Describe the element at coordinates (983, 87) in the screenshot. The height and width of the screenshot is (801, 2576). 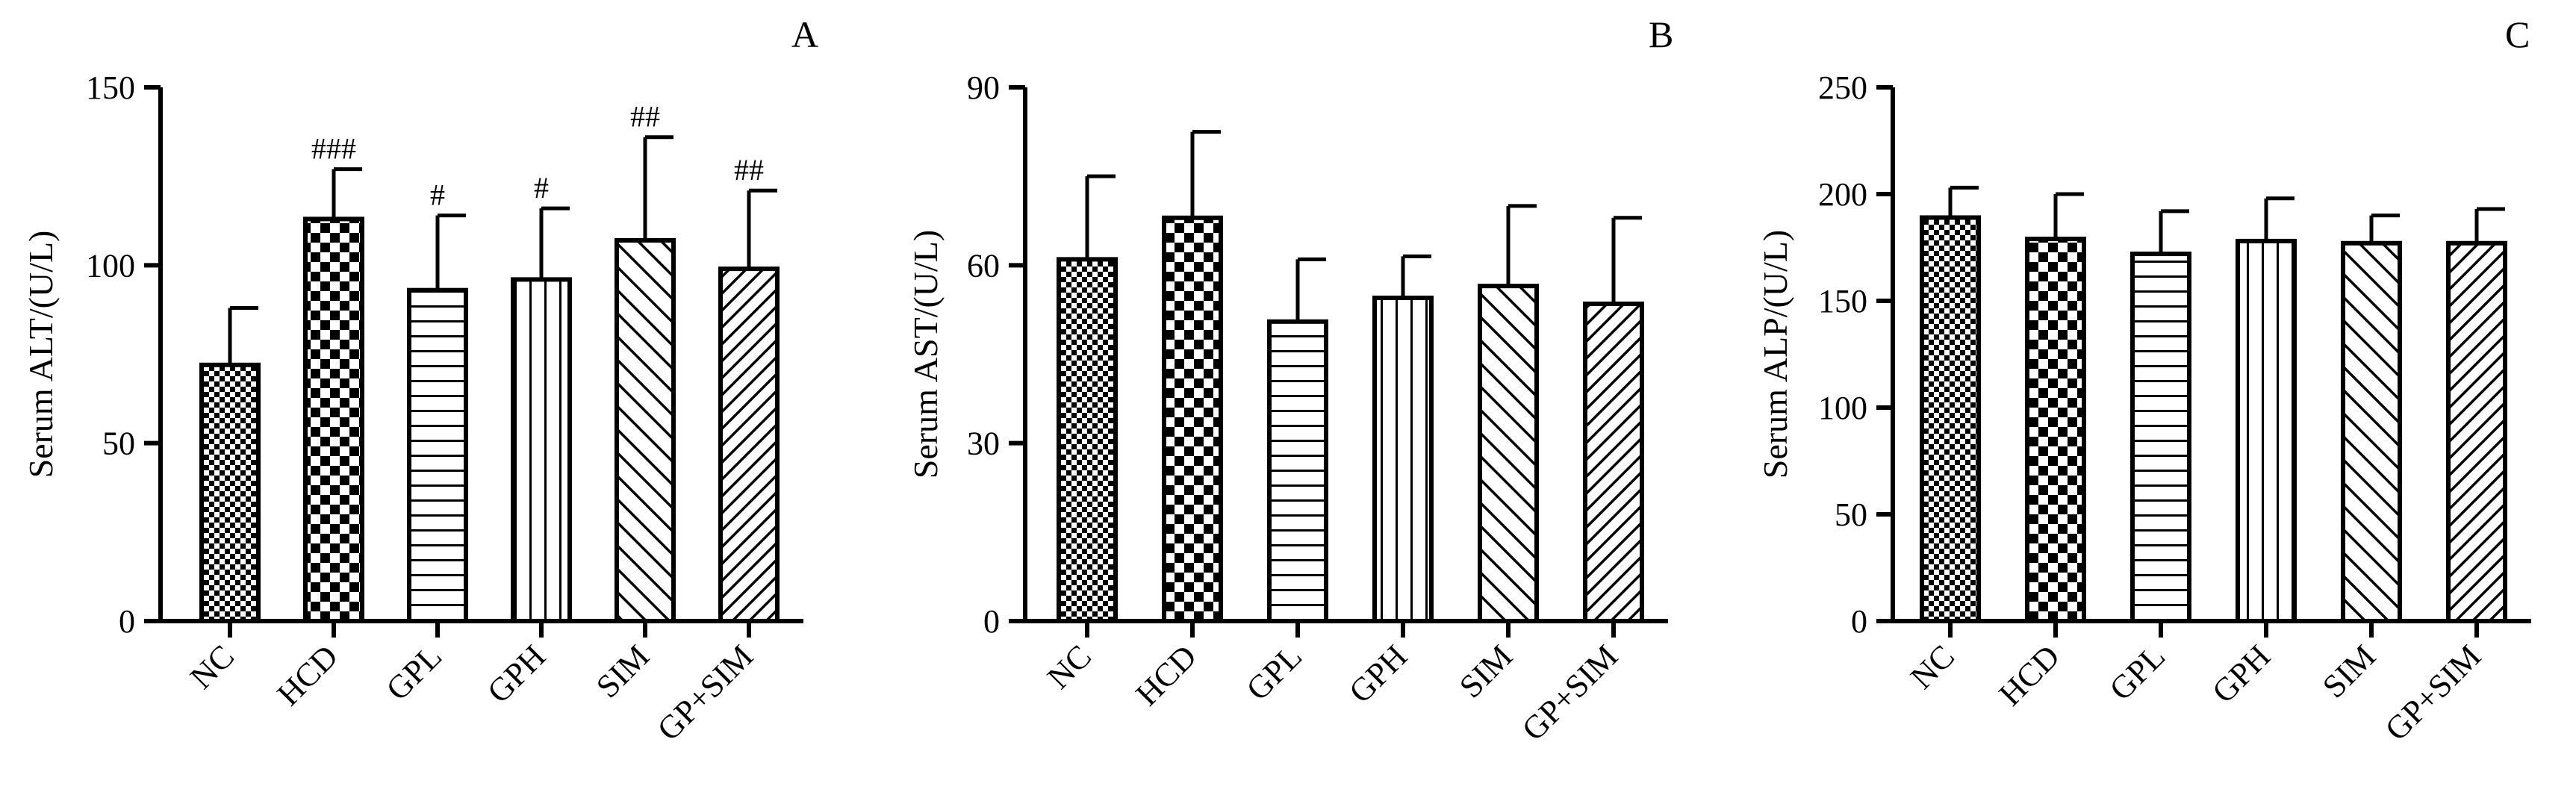
I see `y-tick-label: 90` at that location.